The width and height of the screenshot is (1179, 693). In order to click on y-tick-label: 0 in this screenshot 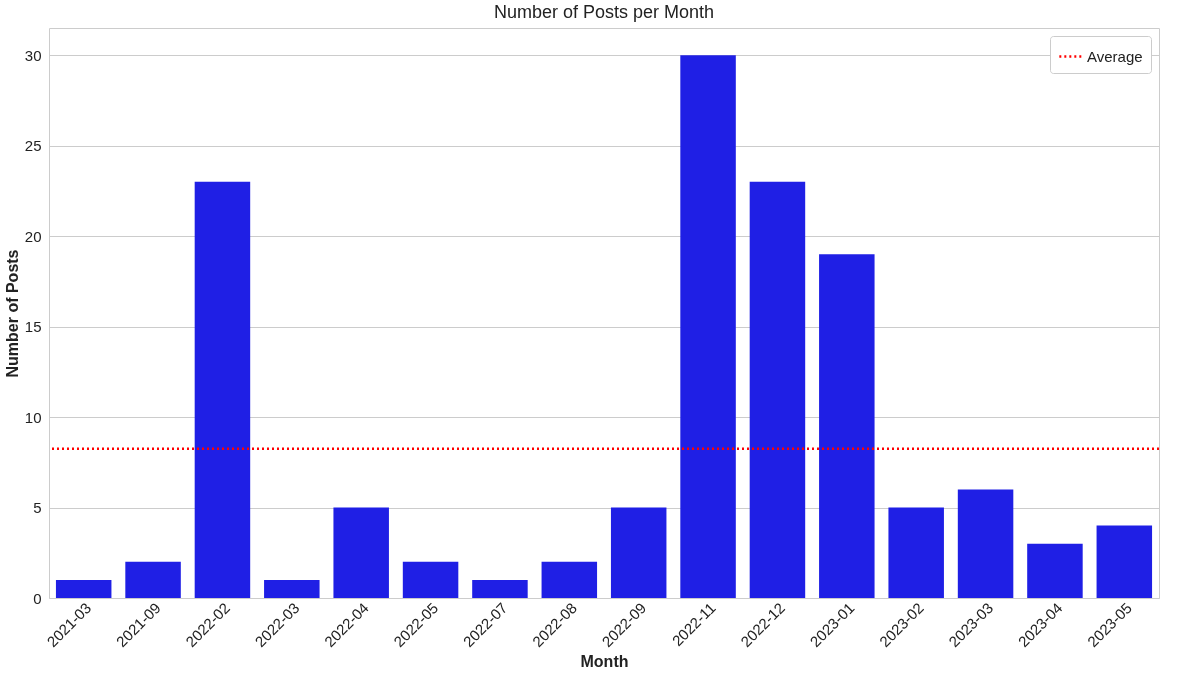, I will do `click(37, 598)`.